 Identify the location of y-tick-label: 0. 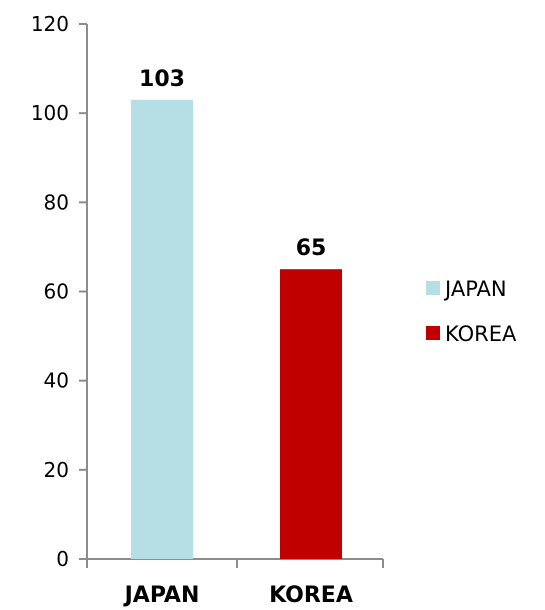
(62, 559).